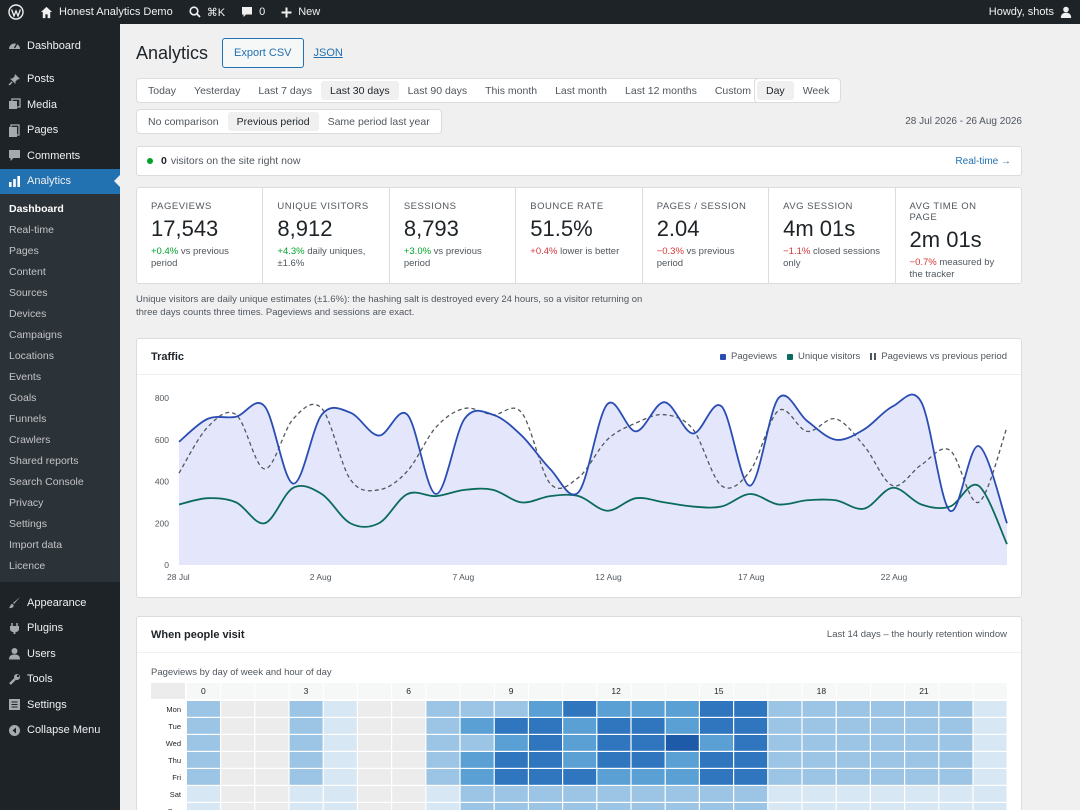 This screenshot has width=1080, height=810. What do you see at coordinates (16, 12) in the screenshot?
I see `wordpress-logo-icon` at bounding box center [16, 12].